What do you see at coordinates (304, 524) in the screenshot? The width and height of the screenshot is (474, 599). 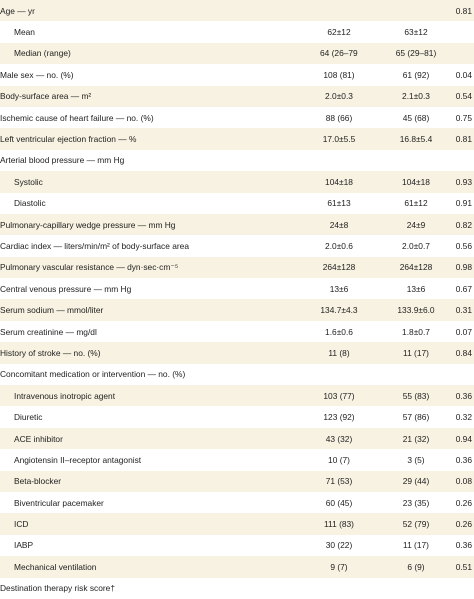 I see `group1-value: 111 (83)` at bounding box center [304, 524].